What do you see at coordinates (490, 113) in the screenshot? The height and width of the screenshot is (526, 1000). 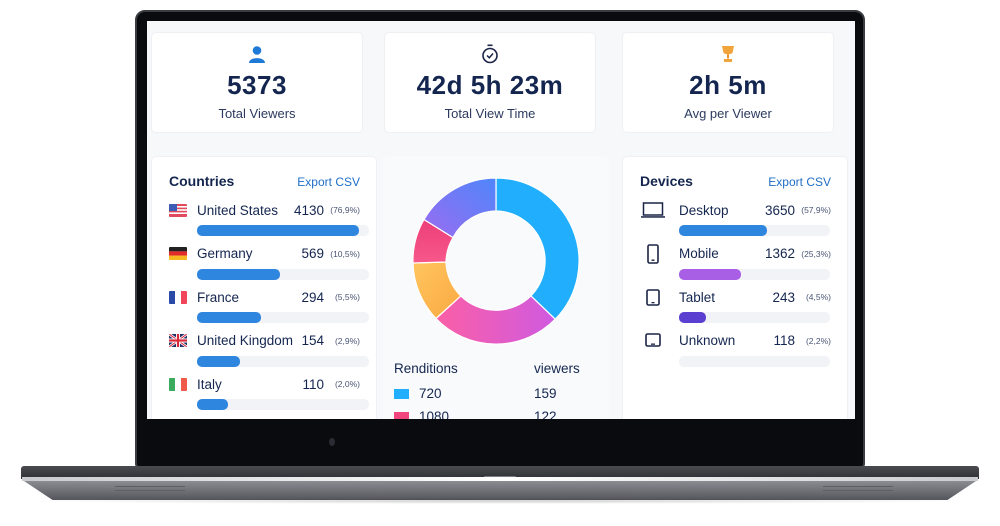 I see `stat-label: Total View Time` at bounding box center [490, 113].